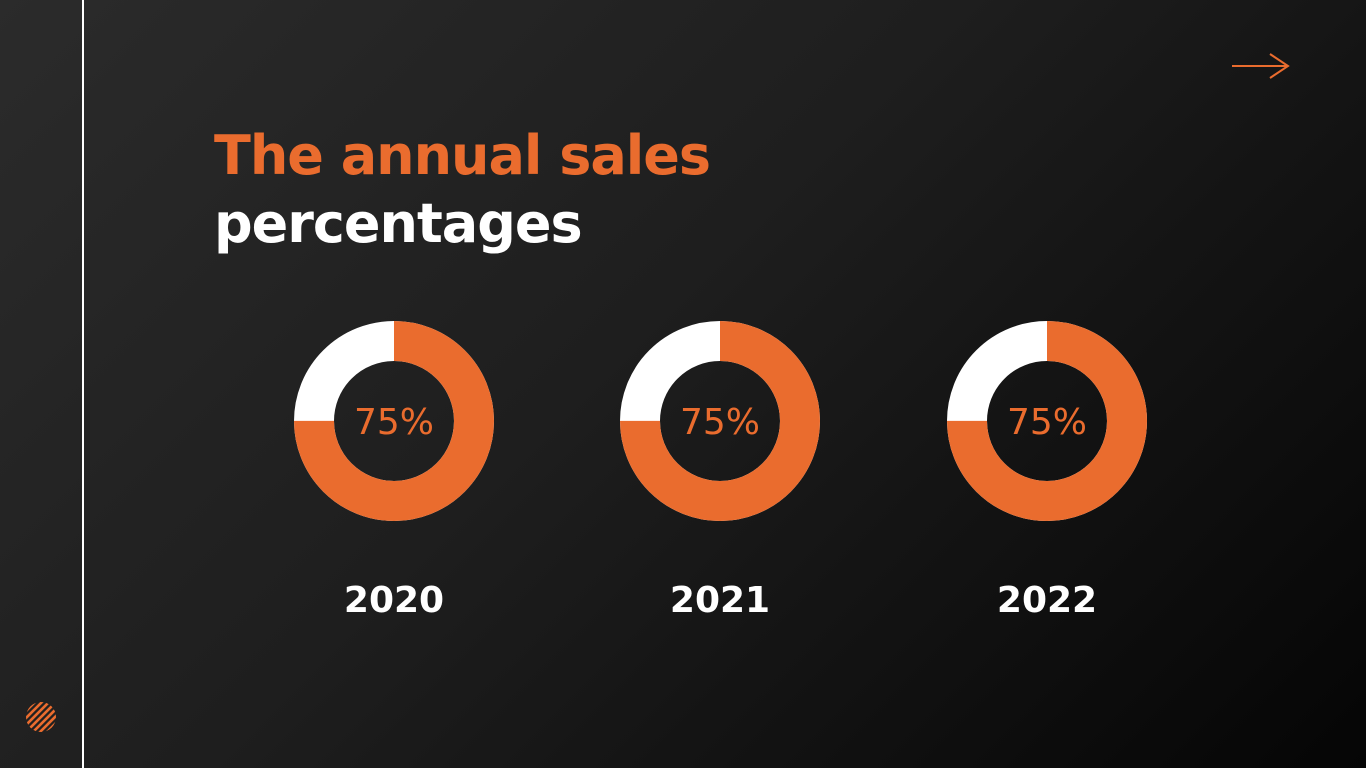  Describe the element at coordinates (720, 600) in the screenshot. I see `year-label: 2021` at that location.